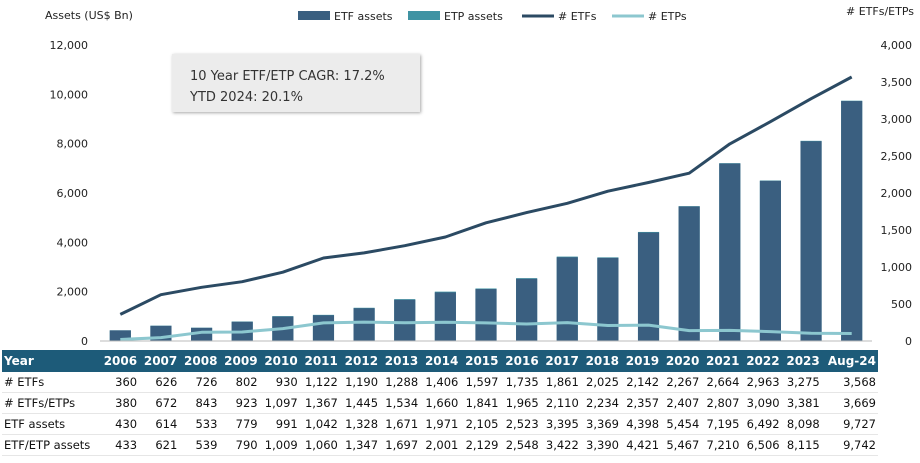 This screenshot has width=920, height=463. I want to click on table-year-header: Aug-24, so click(849, 361).